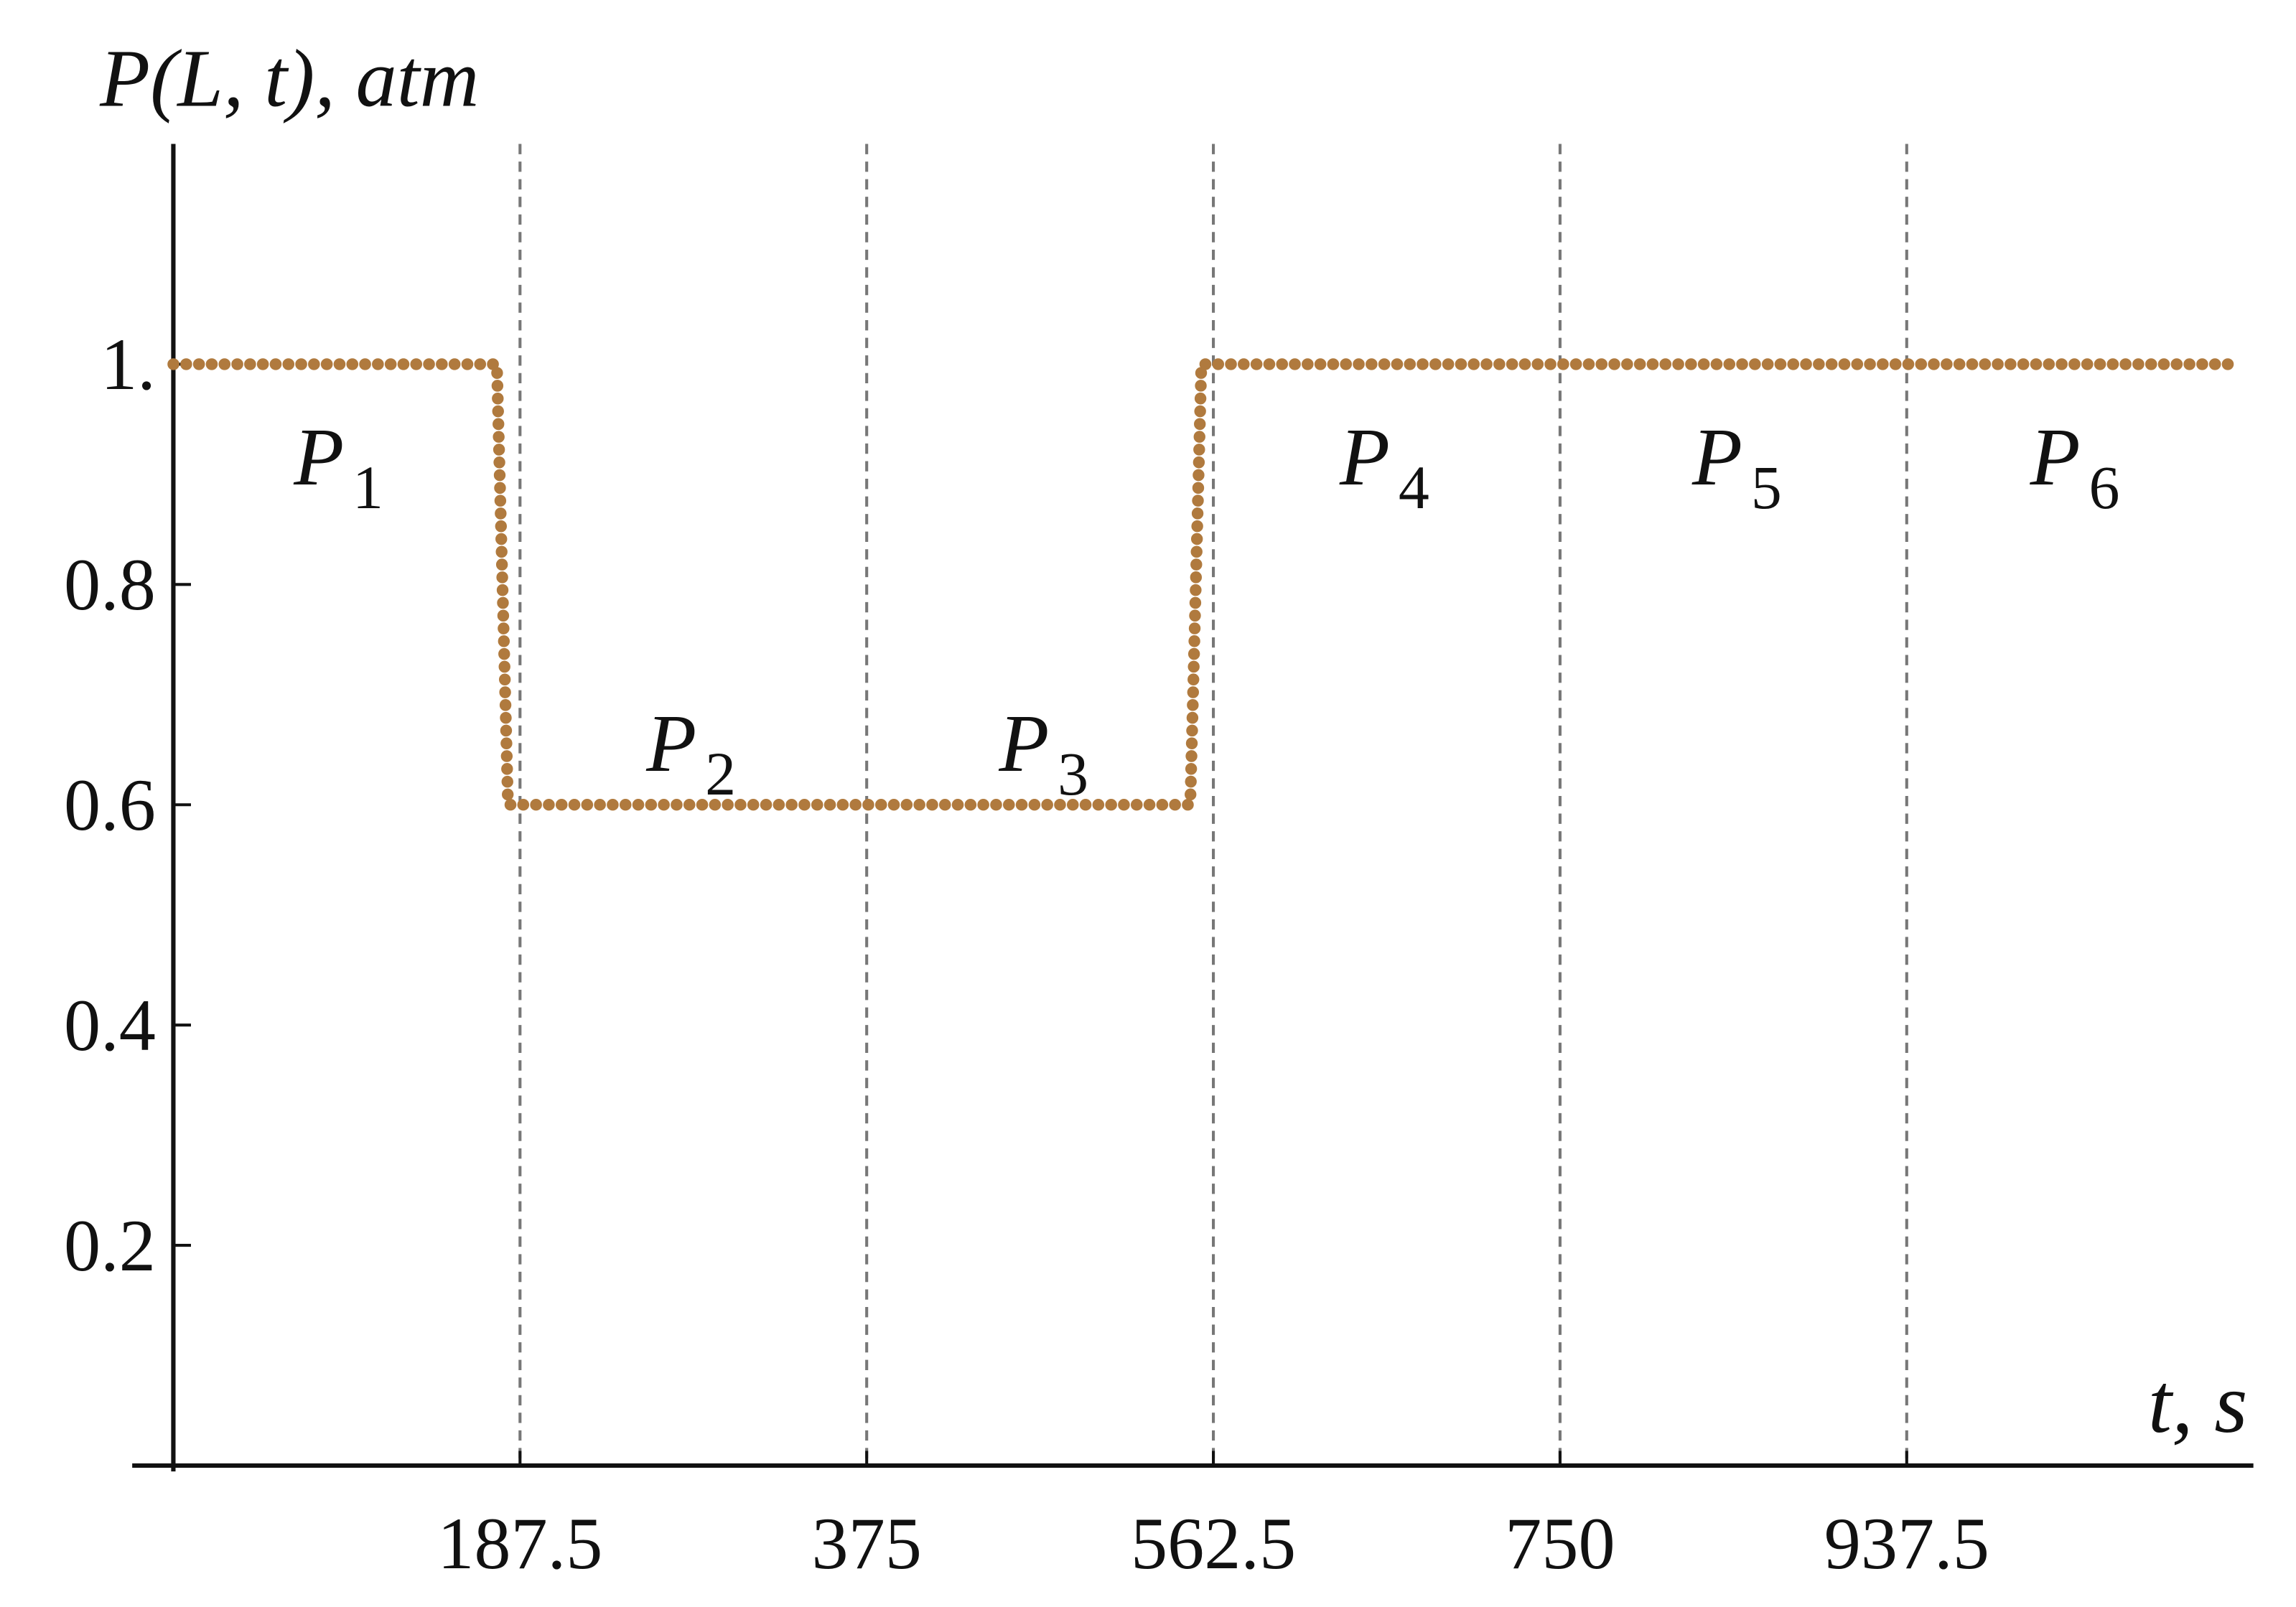 Image resolution: width=2296 pixels, height=1607 pixels. What do you see at coordinates (1414, 488) in the screenshot?
I see `annotation-subscript: 4` at bounding box center [1414, 488].